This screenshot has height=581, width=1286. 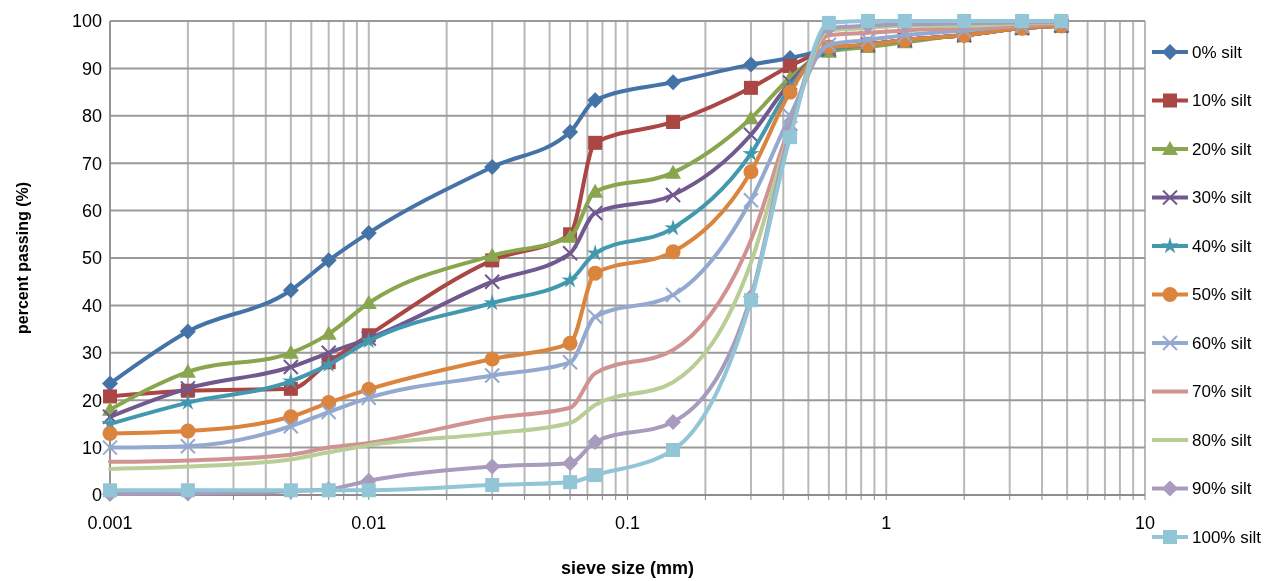 What do you see at coordinates (627, 523) in the screenshot?
I see `x-tick-label: 0.1` at bounding box center [627, 523].